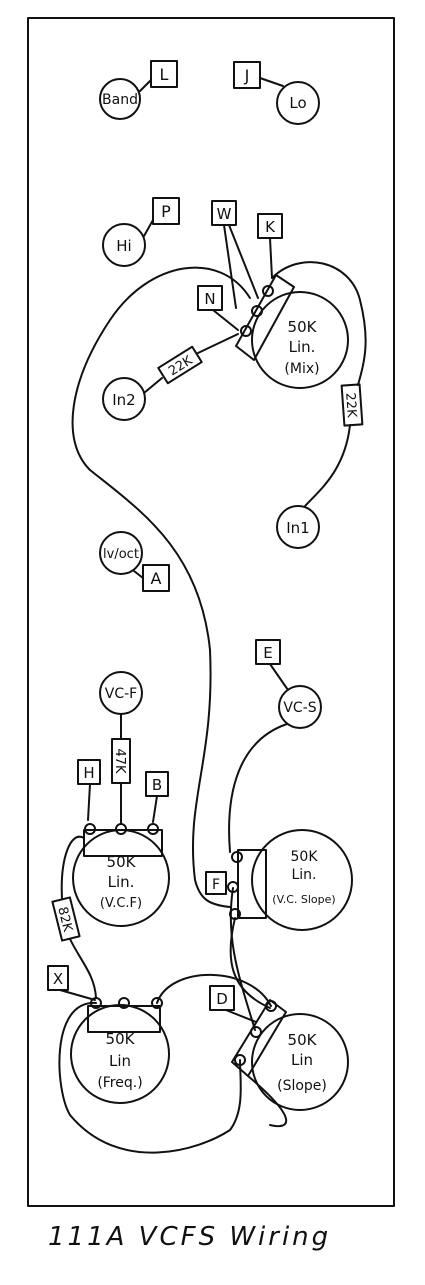  I want to click on tag-F: F, so click(216, 885).